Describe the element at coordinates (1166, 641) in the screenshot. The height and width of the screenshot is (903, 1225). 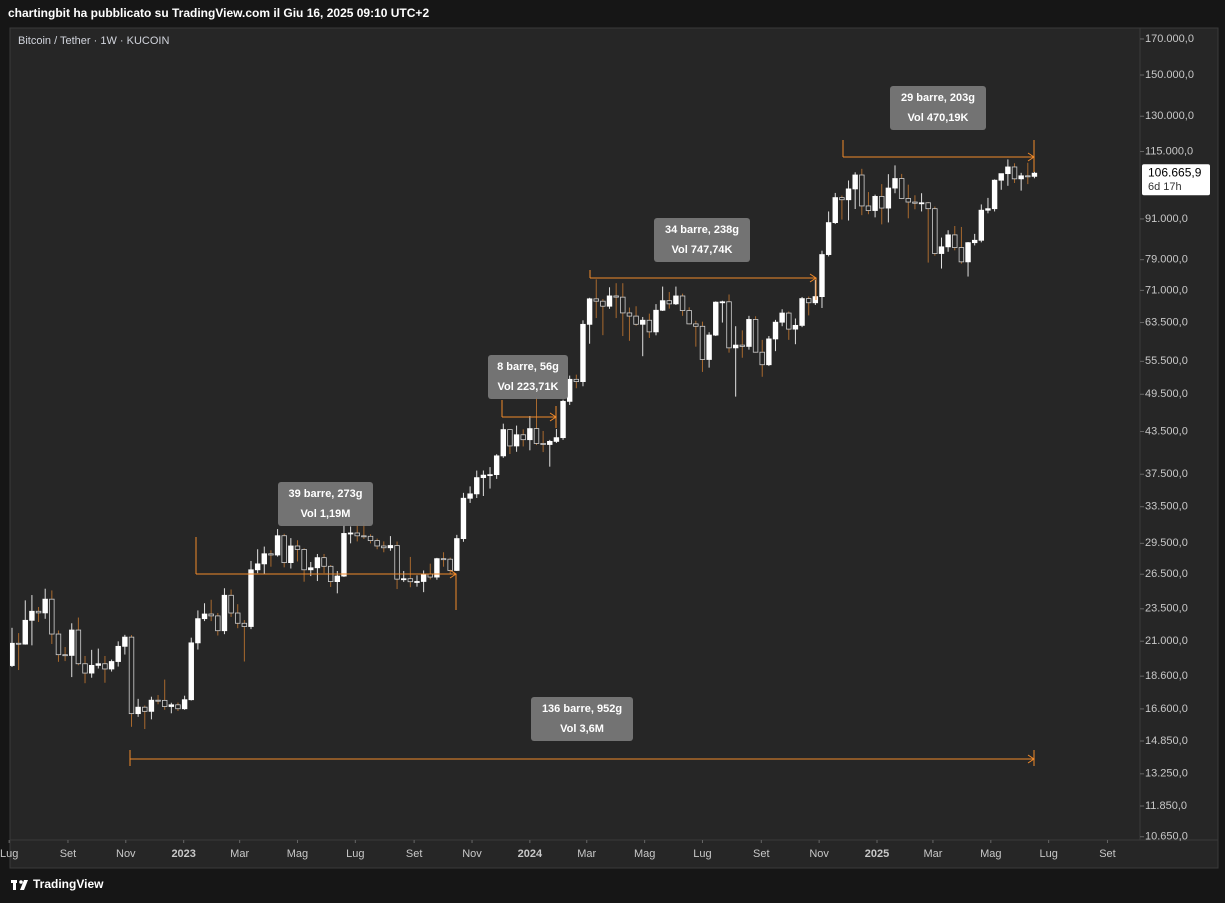
I see `y-tick-label: 21.000,0` at that location.